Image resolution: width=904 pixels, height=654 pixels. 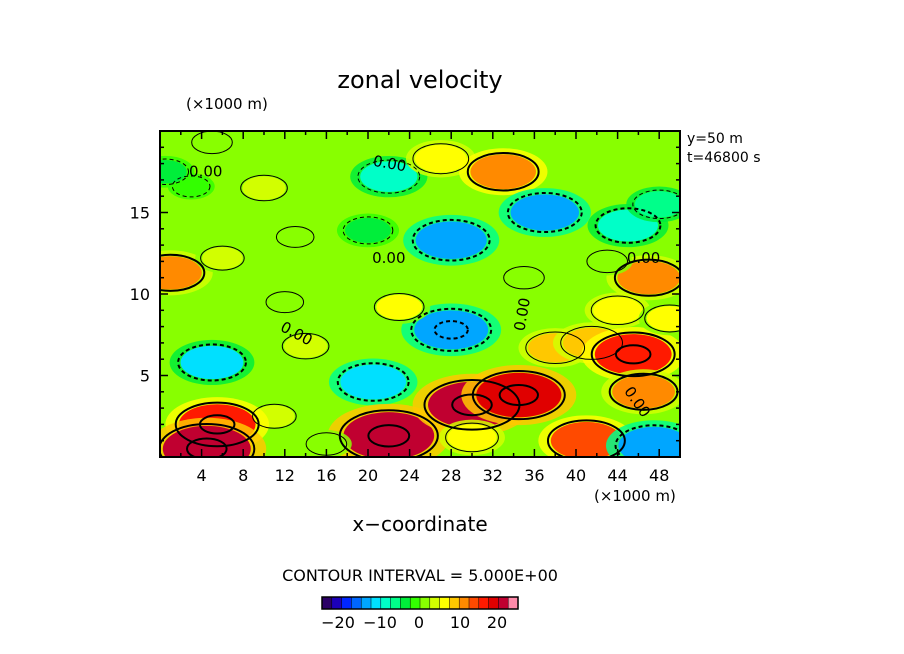 I want to click on y-tick-label: 10, so click(x=140, y=294).